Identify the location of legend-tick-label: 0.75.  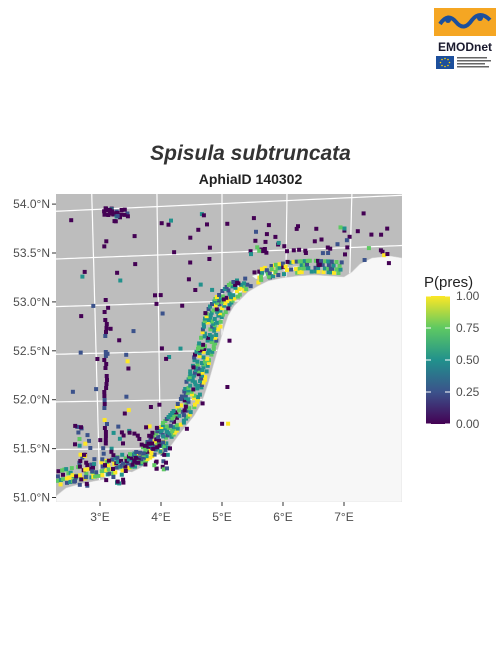
(468, 328).